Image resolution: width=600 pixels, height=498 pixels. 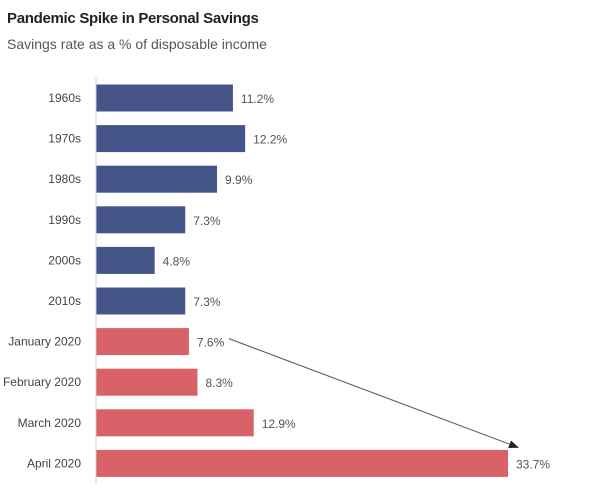 What do you see at coordinates (64, 301) in the screenshot?
I see `category-label: 2010s` at bounding box center [64, 301].